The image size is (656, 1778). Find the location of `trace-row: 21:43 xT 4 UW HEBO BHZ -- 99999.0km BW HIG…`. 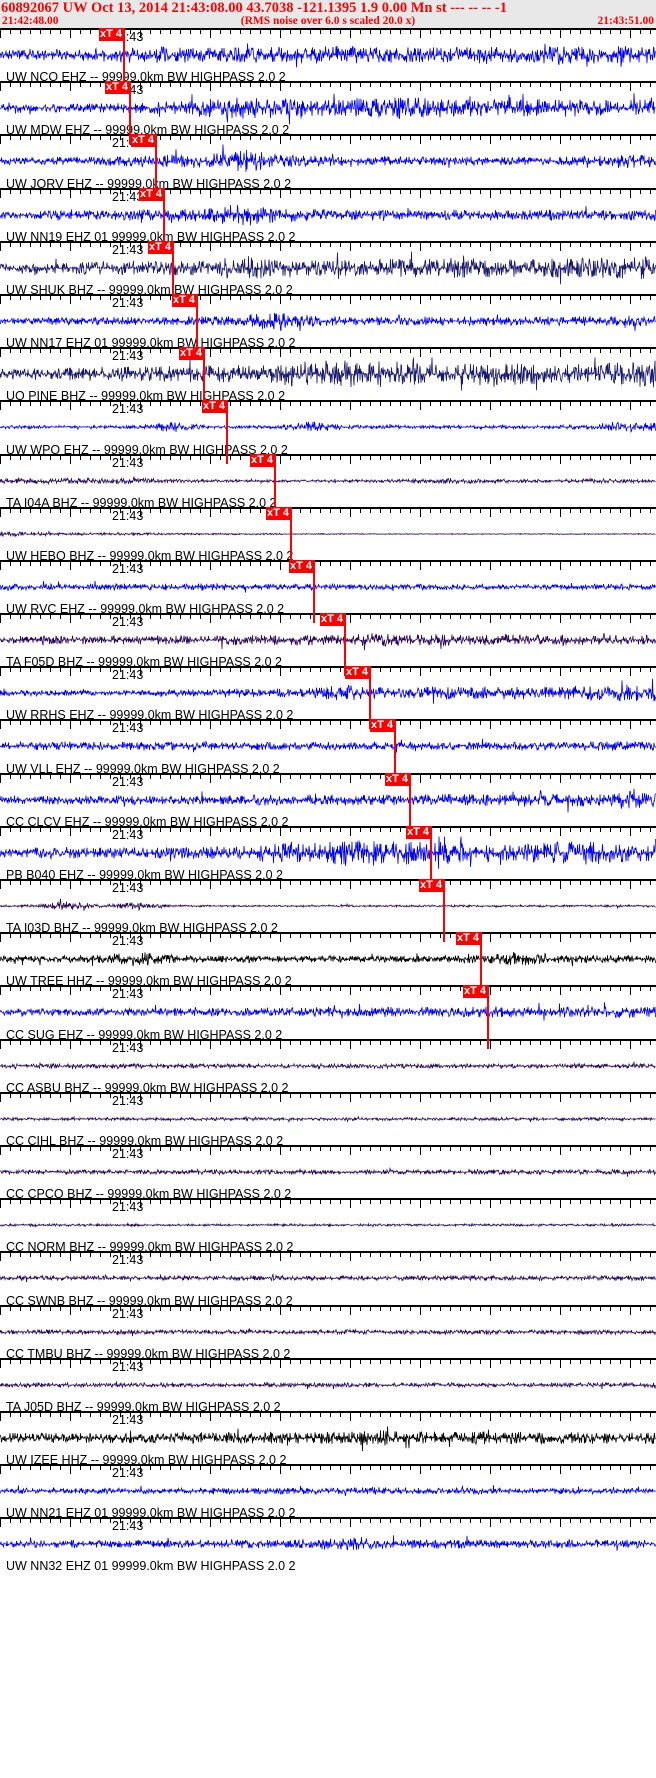

trace-row: 21:43 xT 4 UW HEBO BHZ -- 99999.0km BW HIG… is located at coordinates (328, 533).